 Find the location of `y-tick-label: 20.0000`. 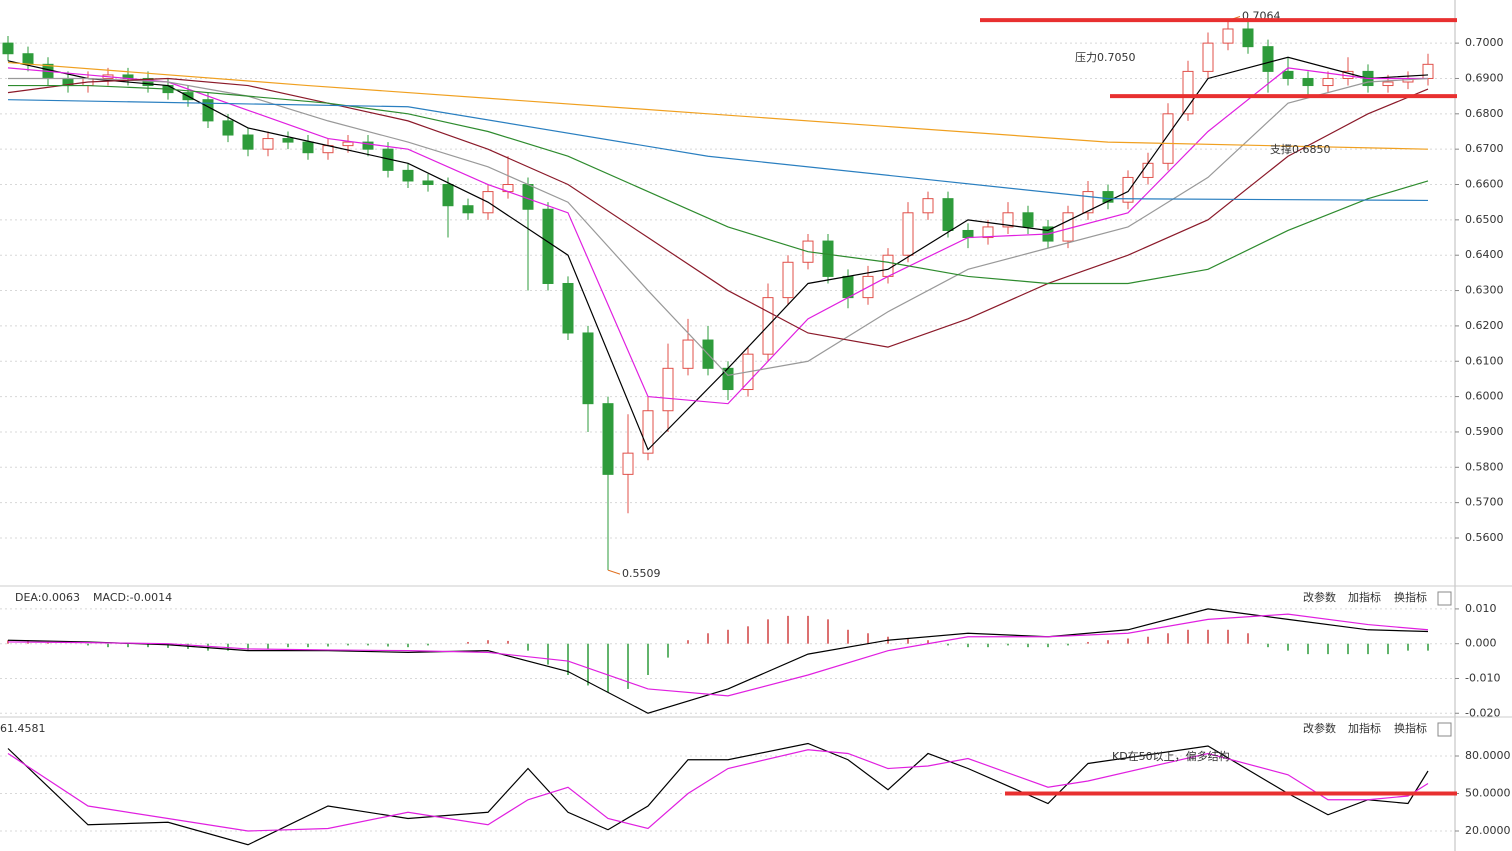

y-tick-label: 20.0000 is located at coordinates (1488, 830).